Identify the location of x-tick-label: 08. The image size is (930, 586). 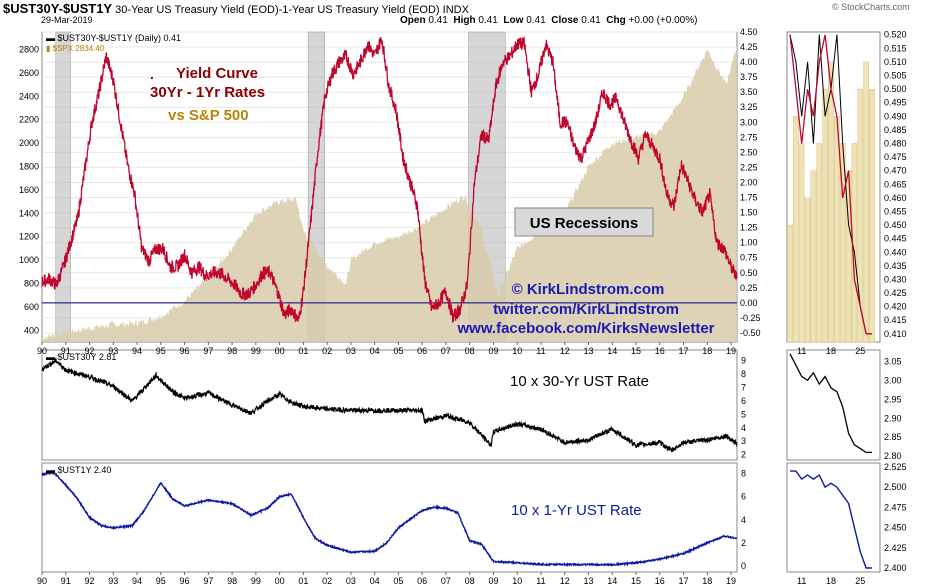
(470, 351).